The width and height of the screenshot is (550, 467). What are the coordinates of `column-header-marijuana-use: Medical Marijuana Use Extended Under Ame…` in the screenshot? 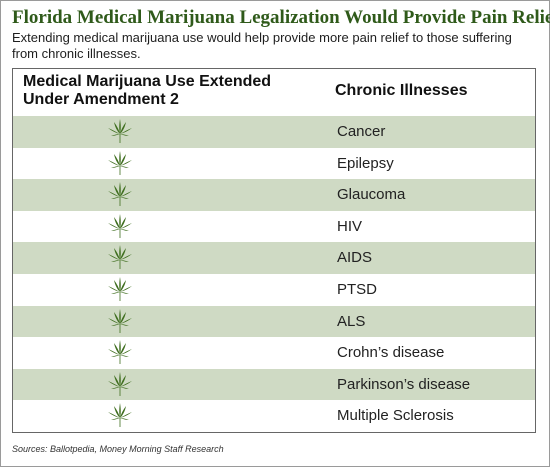 It's located at (147, 90).